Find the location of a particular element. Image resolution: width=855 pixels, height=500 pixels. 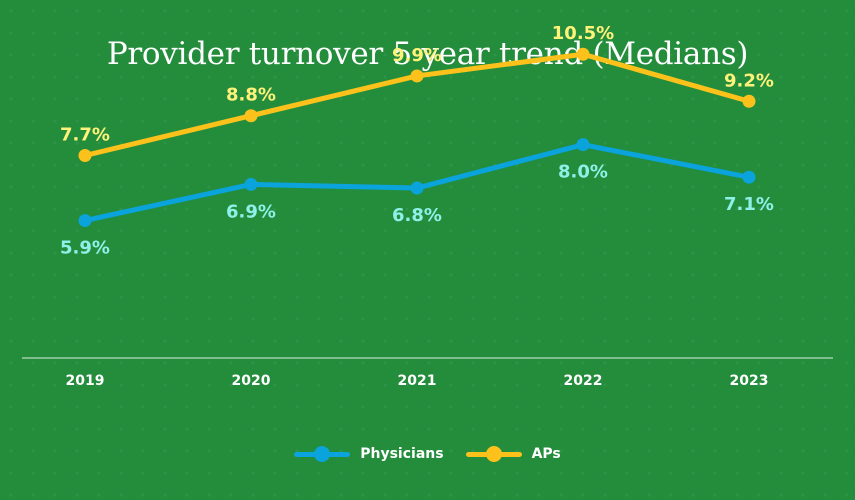

data-label-physicians-2020: 6.9% is located at coordinates (251, 211).